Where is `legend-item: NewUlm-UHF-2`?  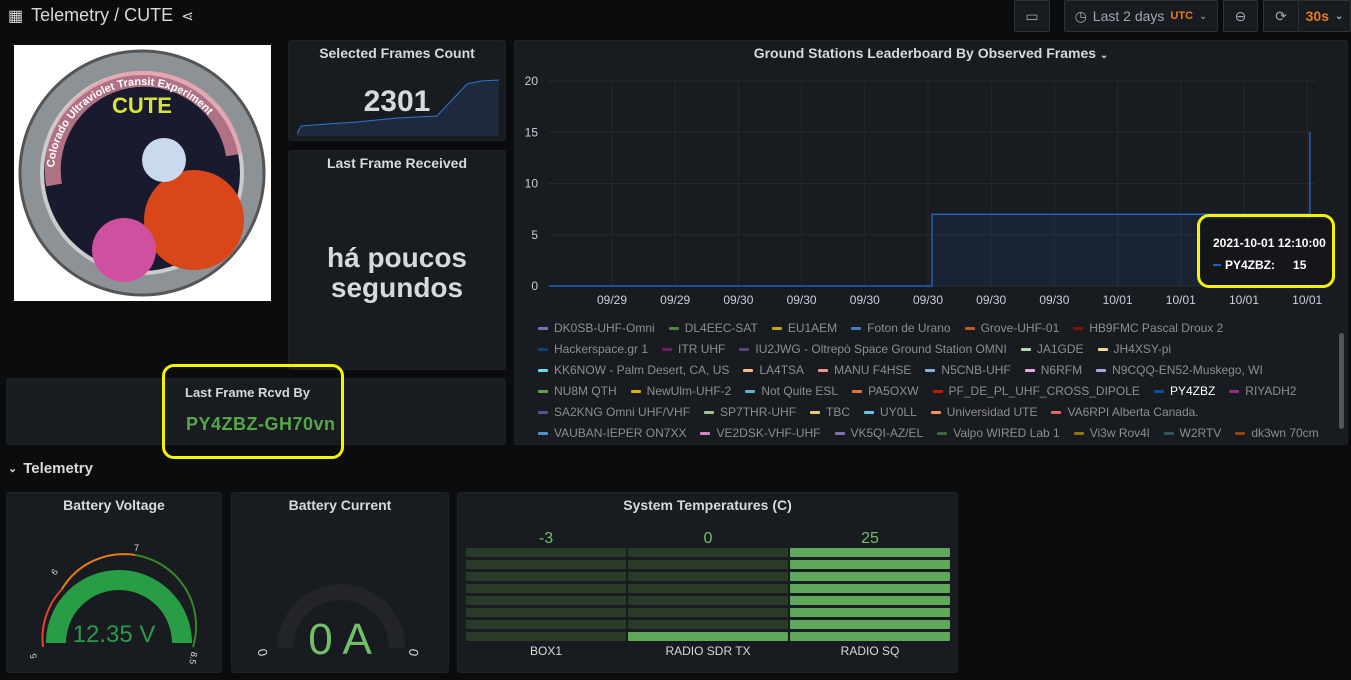
legend-item: NewUlm-UHF-2 is located at coordinates (680, 391).